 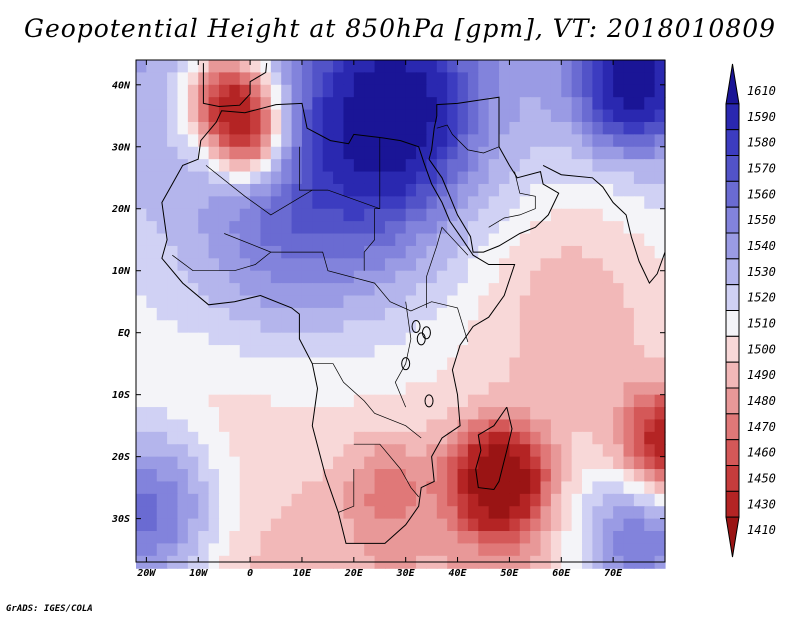 I want to click on colorbar-swatch, so click(x=732, y=194).